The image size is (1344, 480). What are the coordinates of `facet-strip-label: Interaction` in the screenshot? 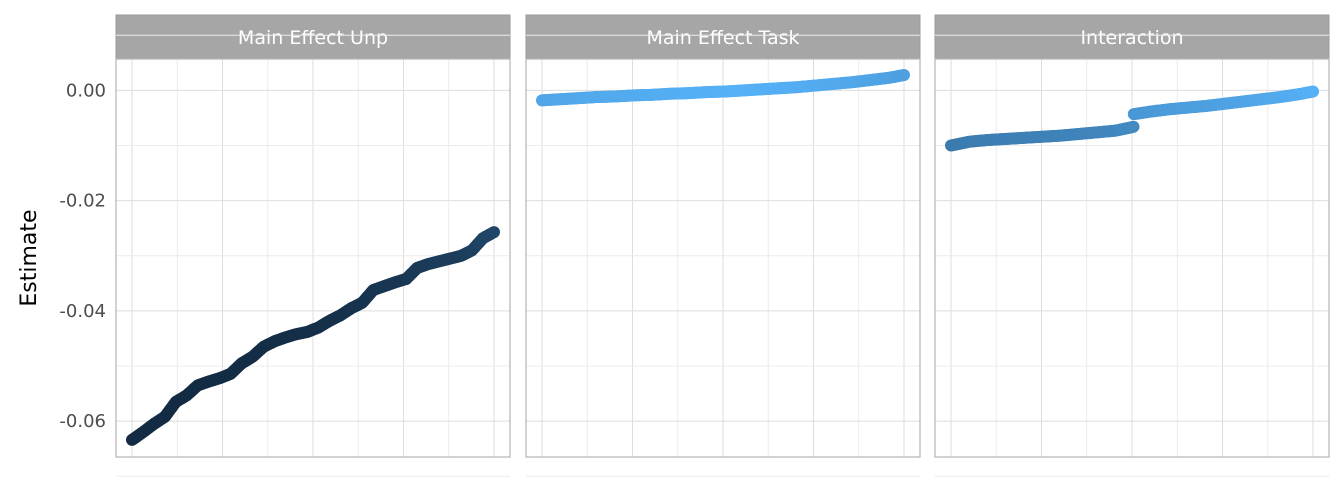 It's located at (1131, 38).